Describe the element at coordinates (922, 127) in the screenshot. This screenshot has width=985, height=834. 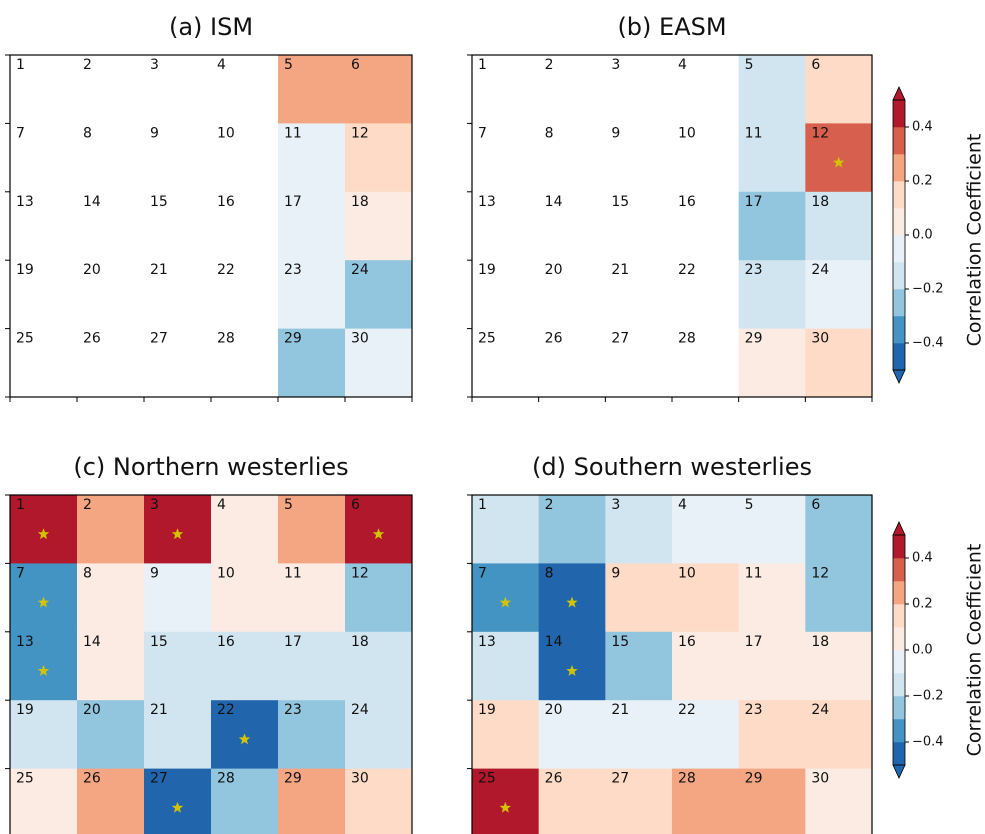
I see `colorbar-tick-label: 0.4` at that location.